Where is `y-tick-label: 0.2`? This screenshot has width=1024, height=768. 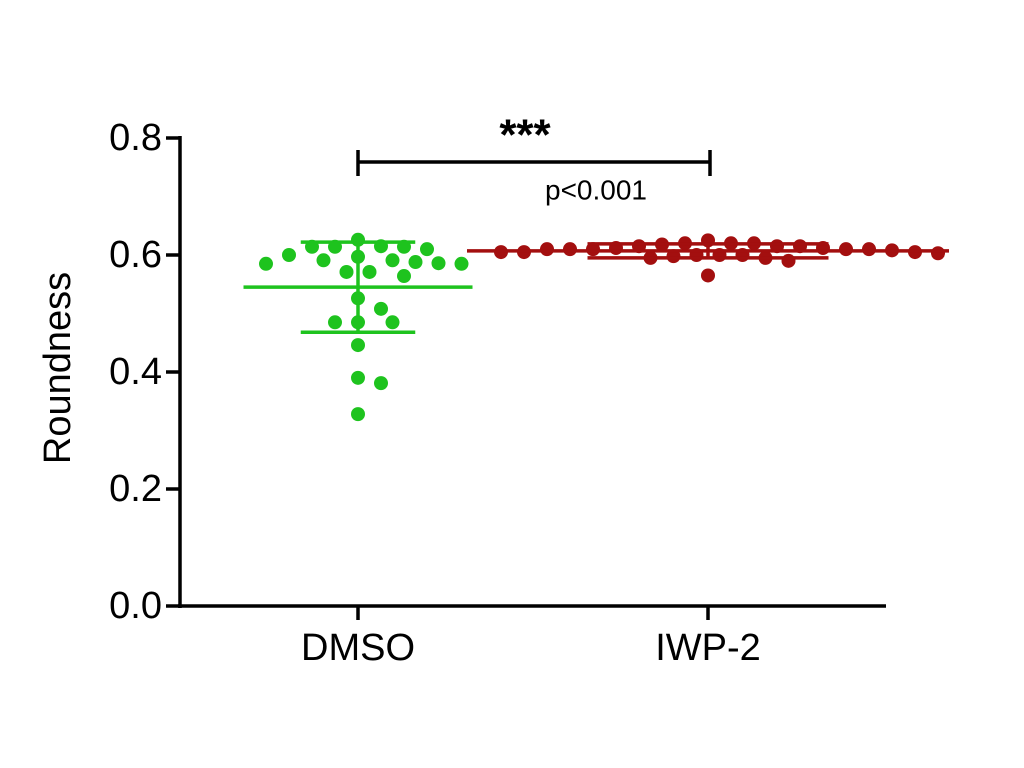
y-tick-label: 0.2 is located at coordinates (135, 489).